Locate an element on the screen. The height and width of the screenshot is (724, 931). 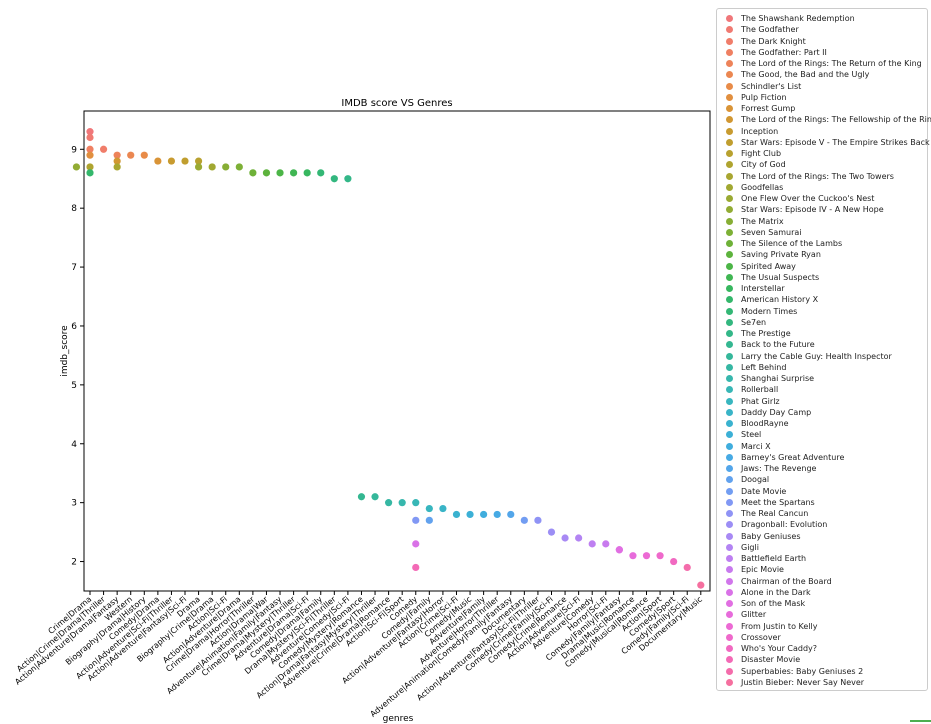
chart-title: IMDB score VS Genres is located at coordinates (396, 103).